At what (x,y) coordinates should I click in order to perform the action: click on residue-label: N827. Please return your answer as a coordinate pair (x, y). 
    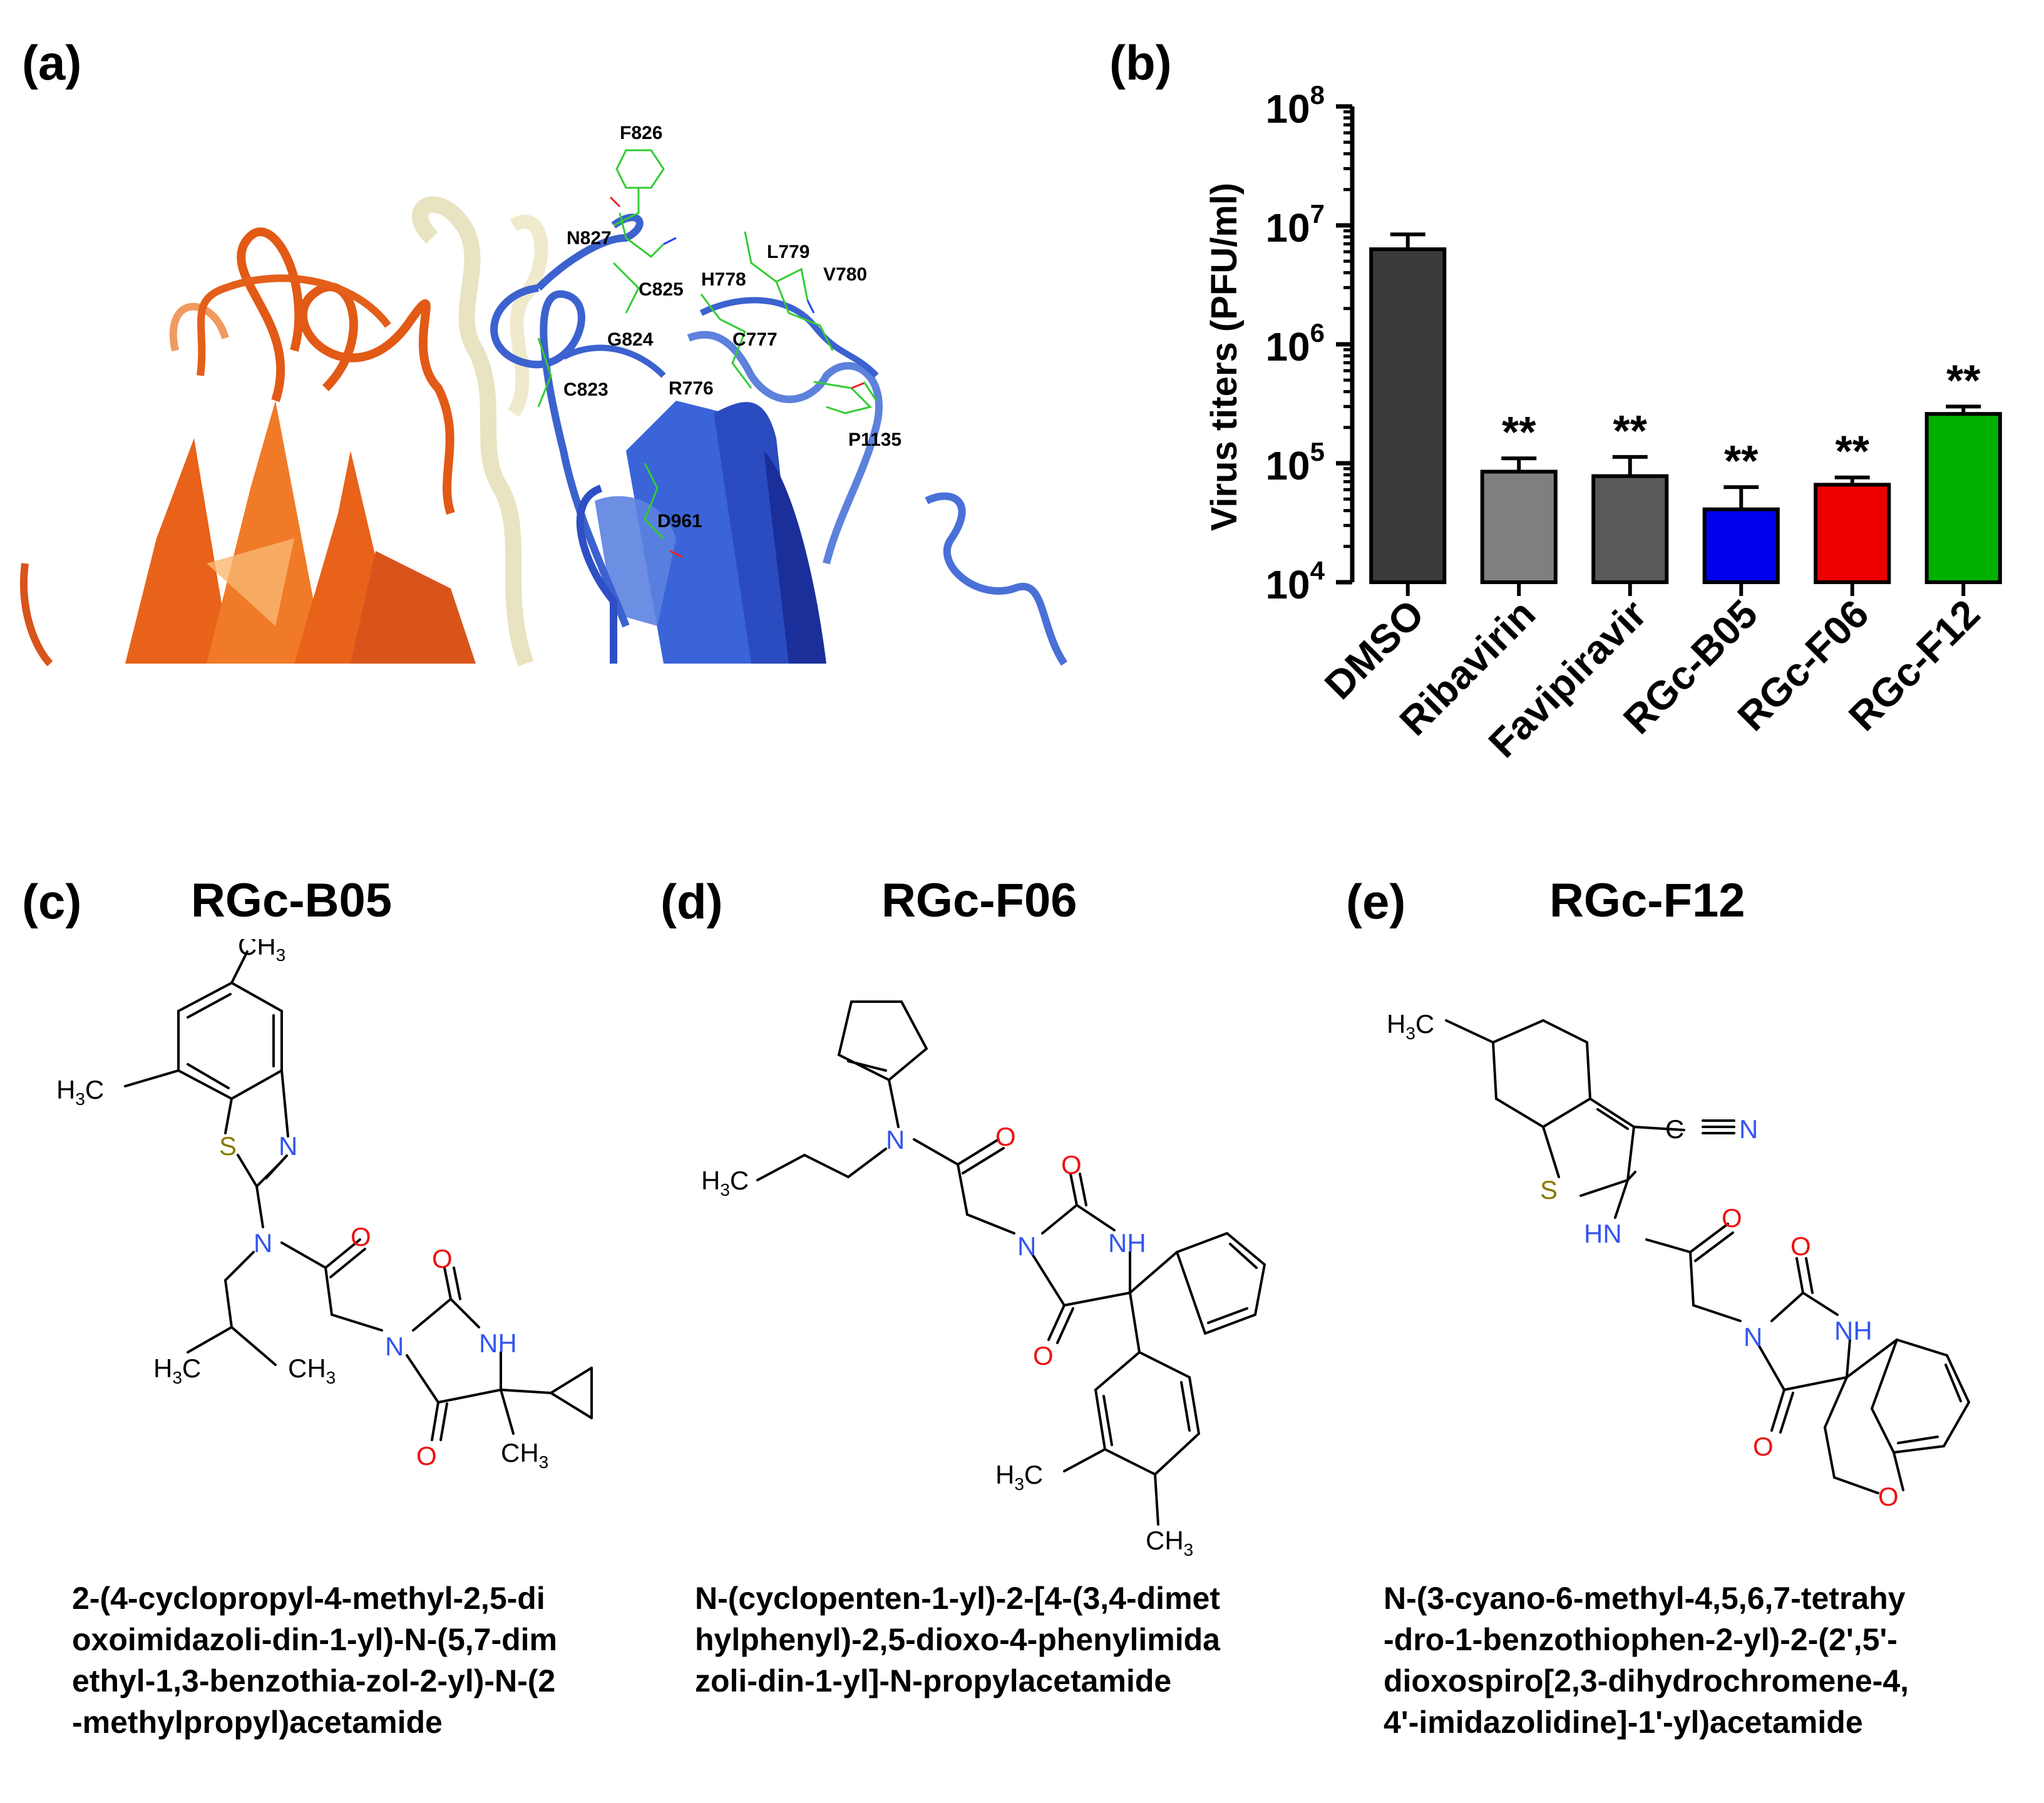
    Looking at the image, I should click on (589, 238).